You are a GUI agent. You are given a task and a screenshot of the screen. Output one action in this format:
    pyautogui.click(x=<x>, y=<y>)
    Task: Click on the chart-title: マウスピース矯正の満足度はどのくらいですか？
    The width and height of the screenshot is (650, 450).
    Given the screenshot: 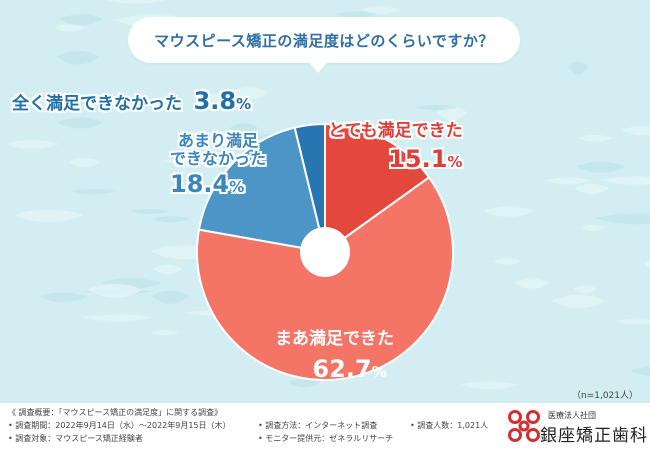 What is the action you would take?
    pyautogui.click(x=324, y=40)
    